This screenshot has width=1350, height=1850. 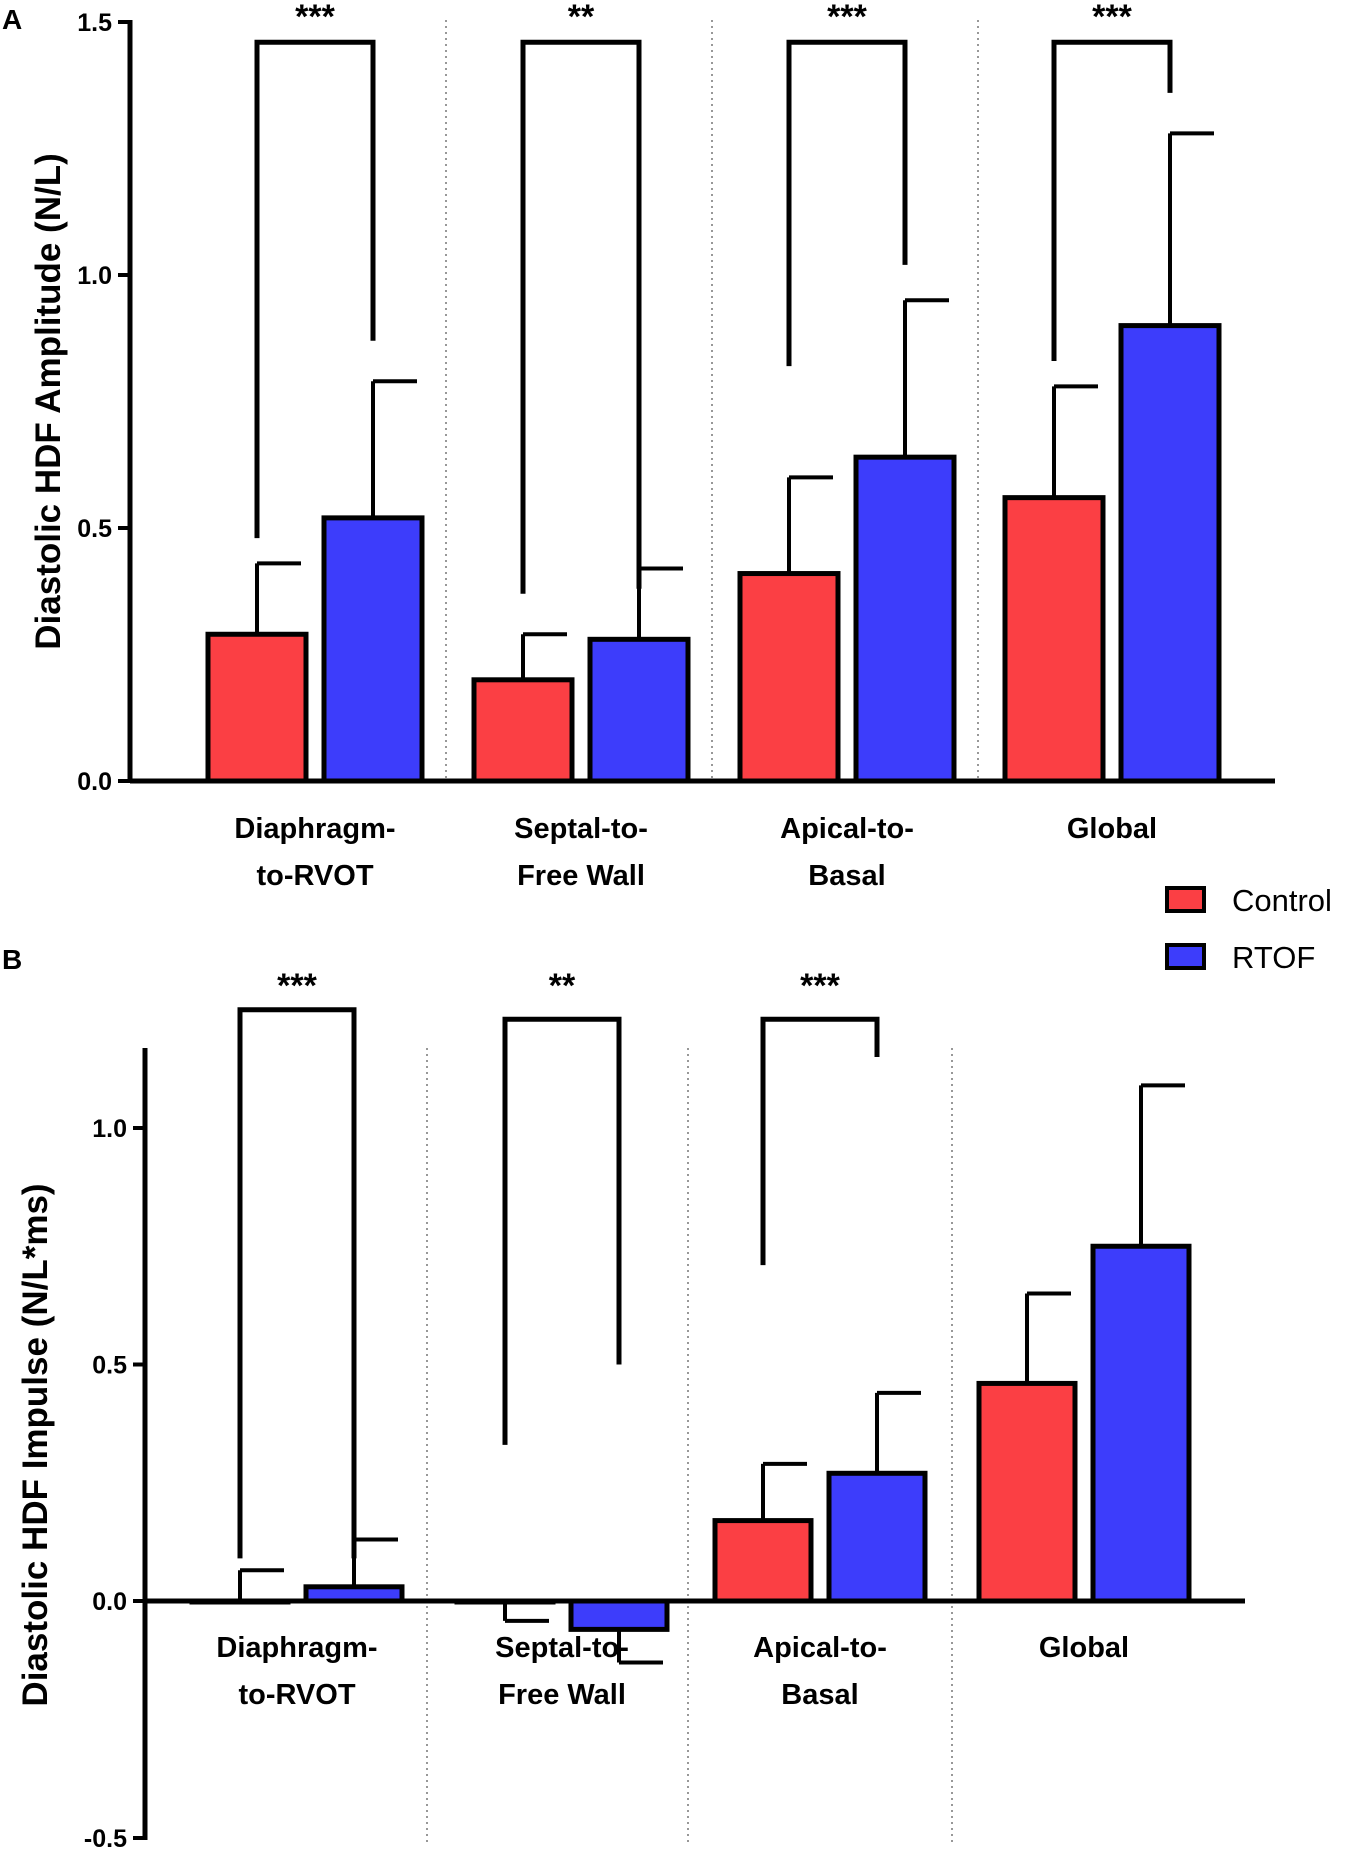 I want to click on legend-label-control: Control, so click(x=1282, y=900).